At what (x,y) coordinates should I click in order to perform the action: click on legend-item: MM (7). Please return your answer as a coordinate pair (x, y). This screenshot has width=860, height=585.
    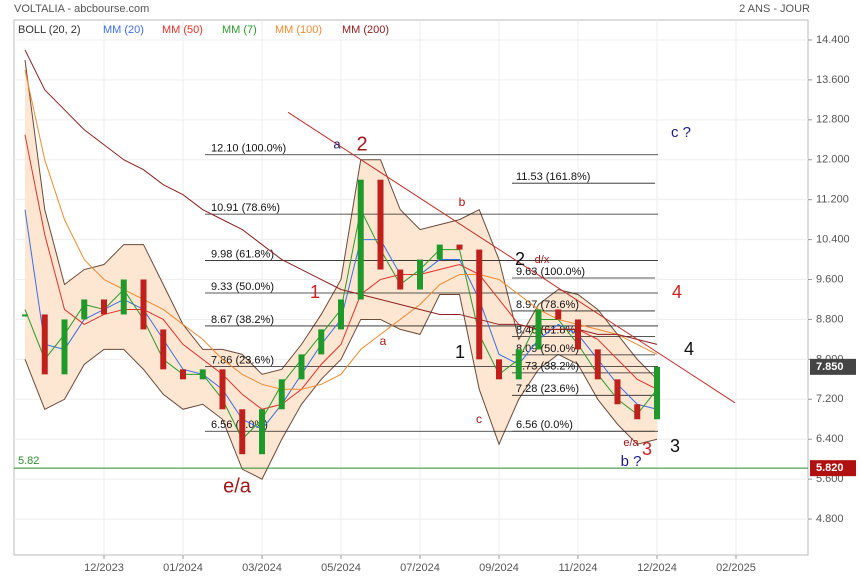
    Looking at the image, I should click on (239, 30).